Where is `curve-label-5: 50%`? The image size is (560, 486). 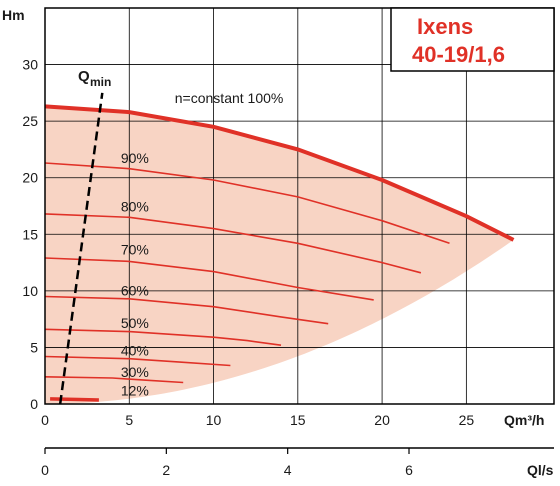 curve-label-5: 50% is located at coordinates (135, 323).